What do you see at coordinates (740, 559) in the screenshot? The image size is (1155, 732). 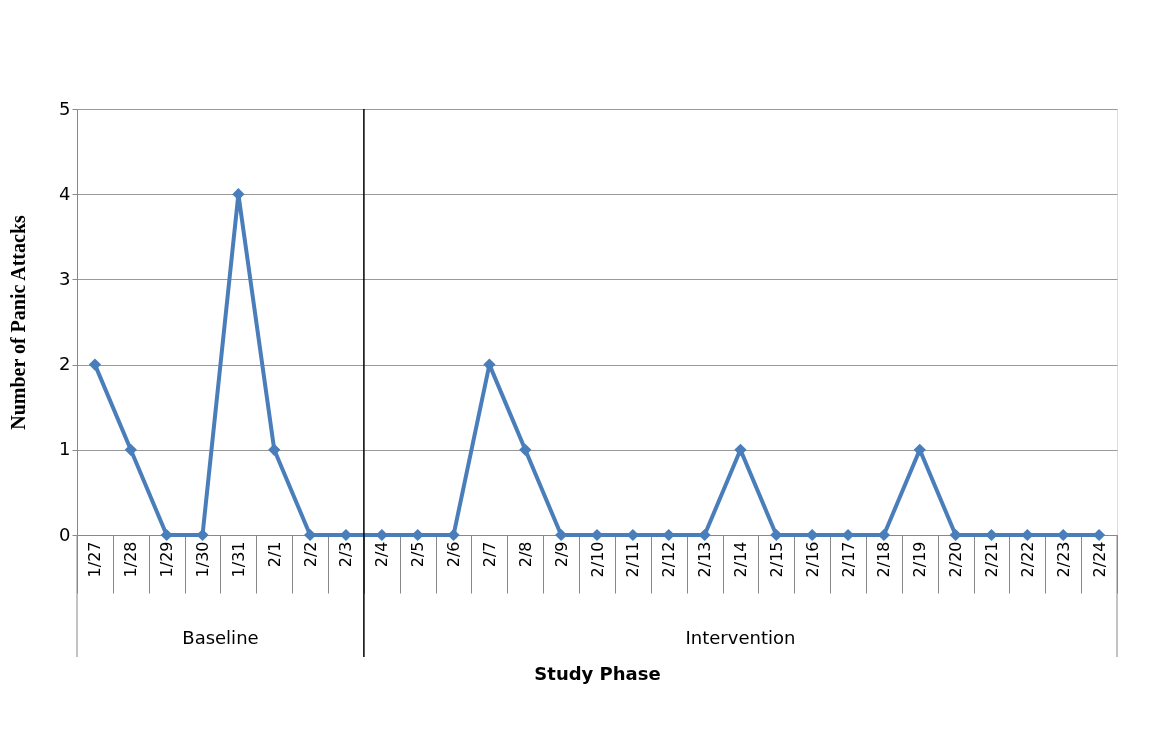 I see `x-tick-label: 2/14` at bounding box center [740, 559].